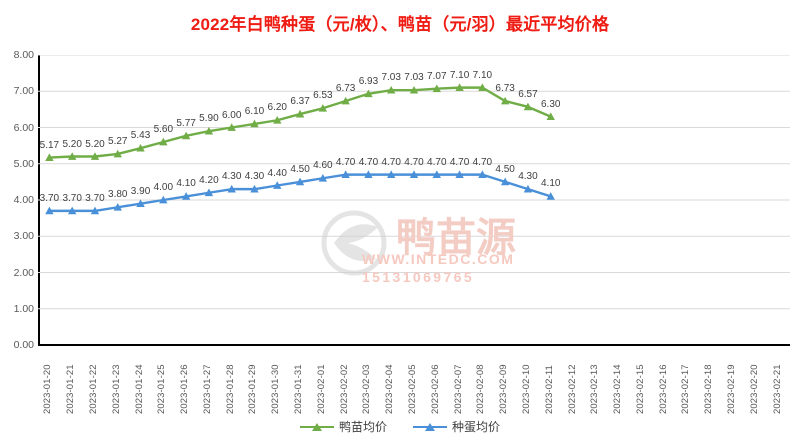  I want to click on y-axis-tick-label: 1.00, so click(23, 308).